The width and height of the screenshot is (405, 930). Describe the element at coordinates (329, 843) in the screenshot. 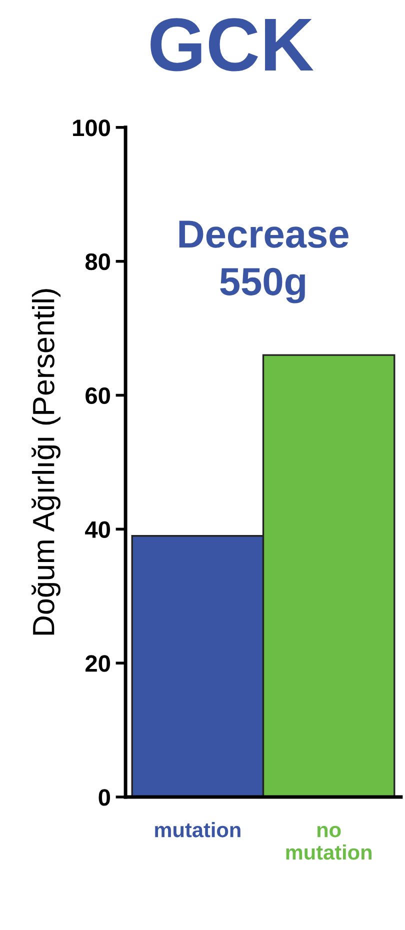

I see `x-tick-label: no mutation` at that location.